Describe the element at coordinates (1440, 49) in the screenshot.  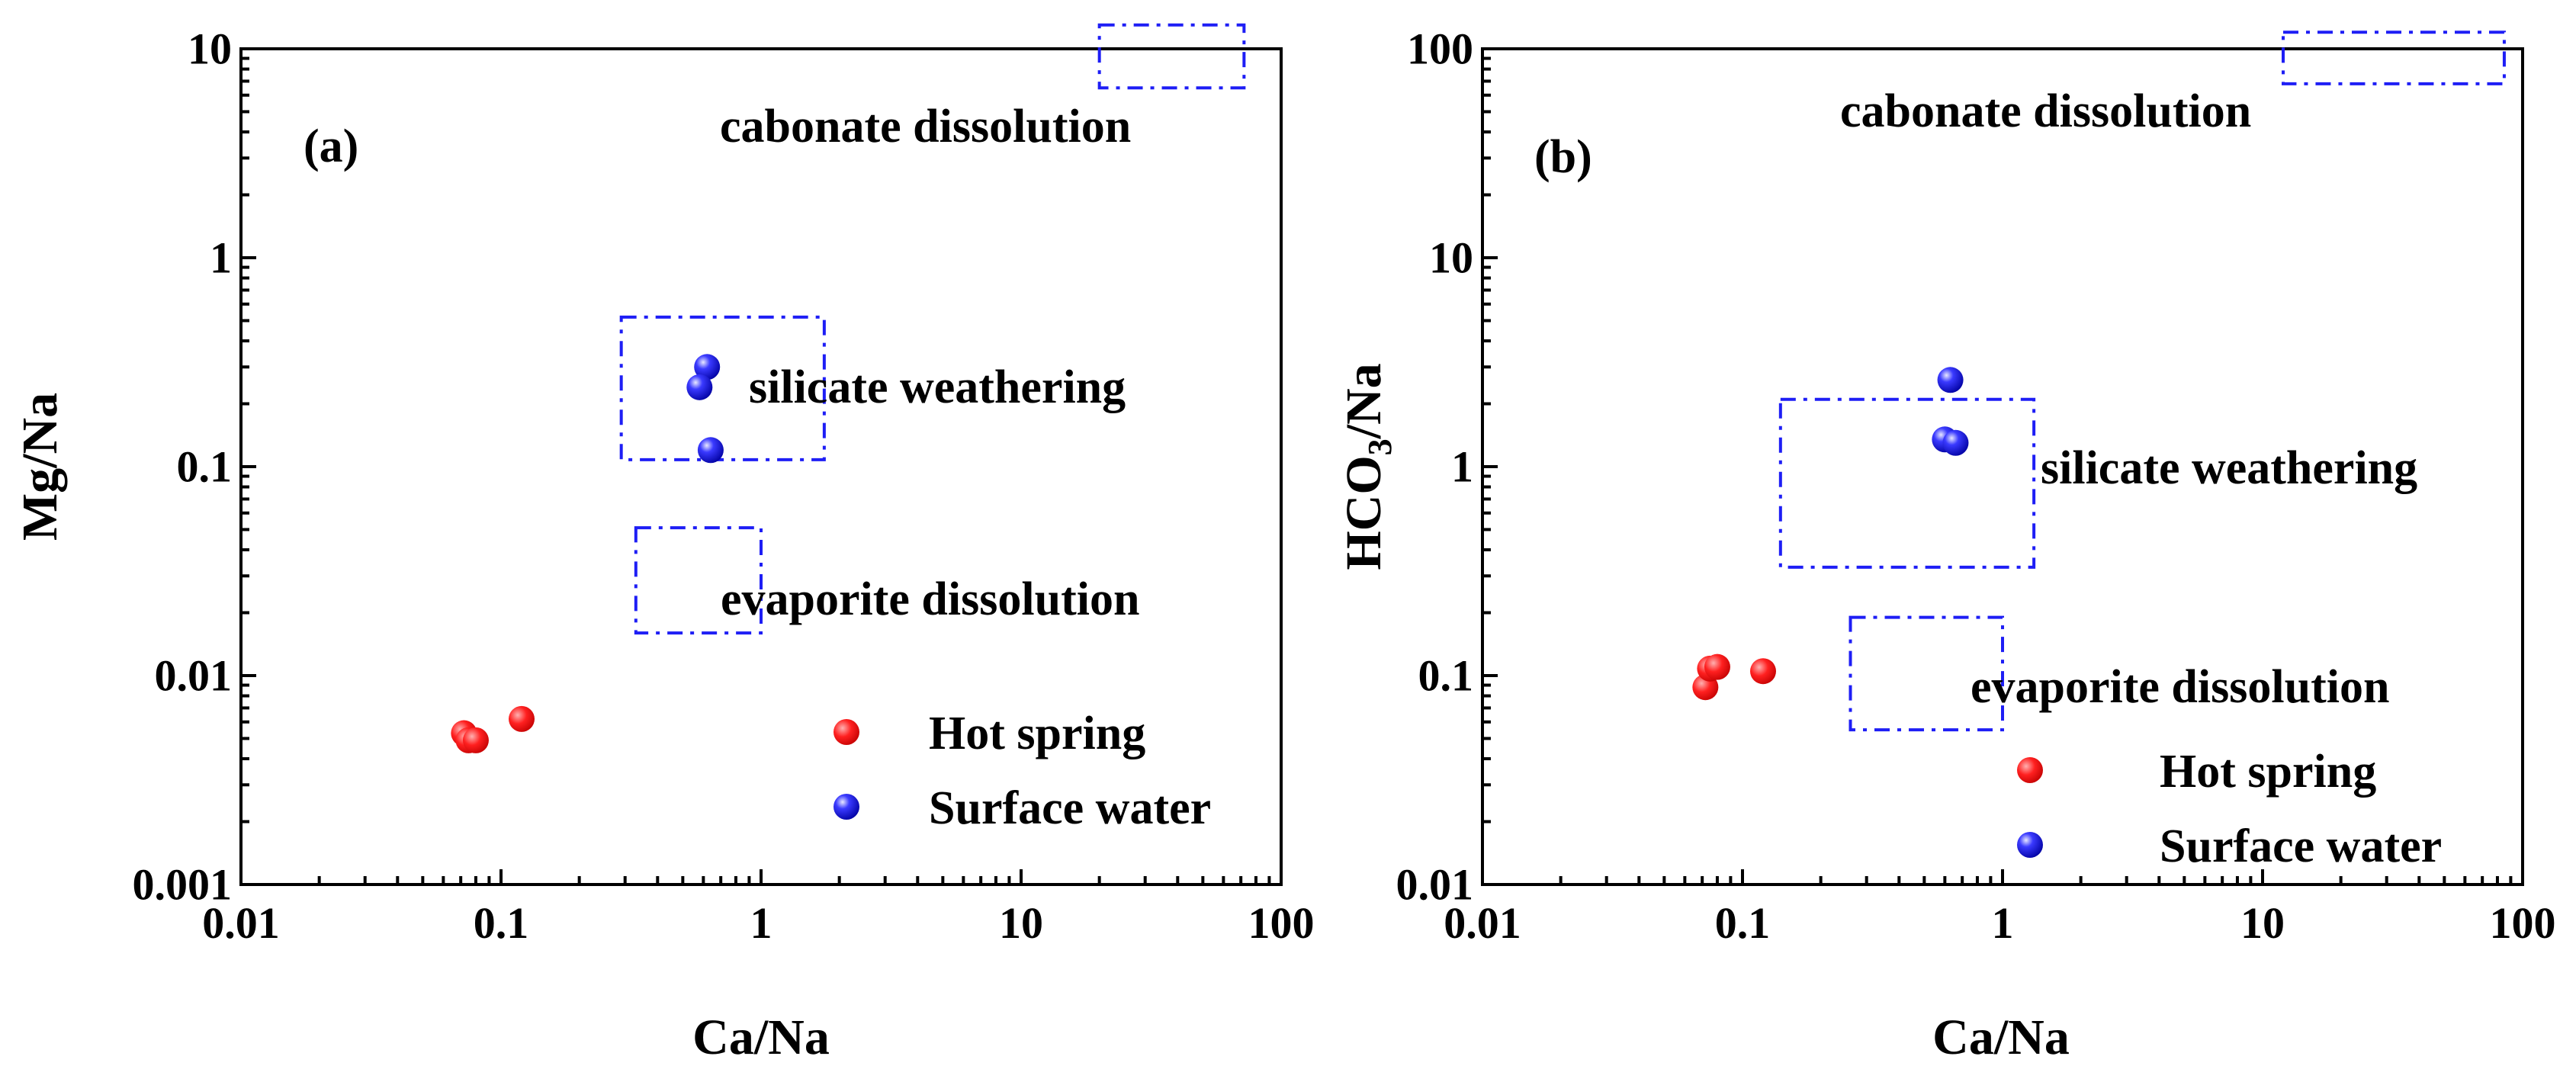
I see `y-tick-label-b-100: 100` at that location.